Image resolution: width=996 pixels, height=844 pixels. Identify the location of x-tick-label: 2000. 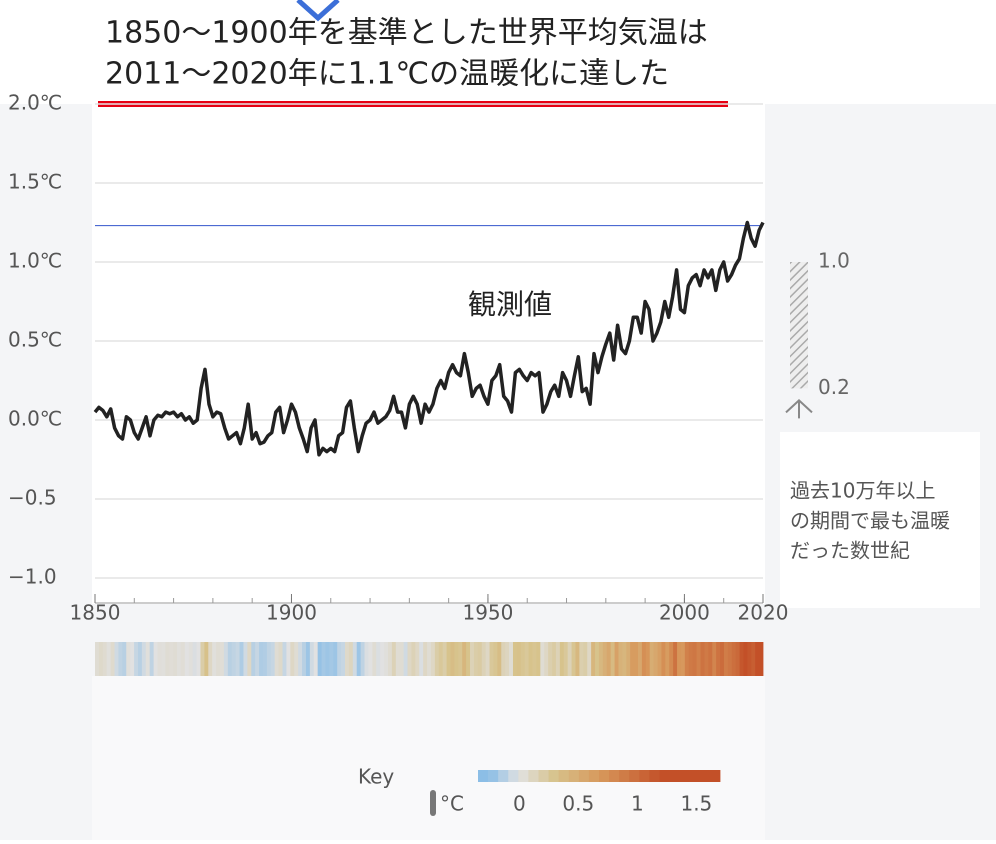
(684, 613).